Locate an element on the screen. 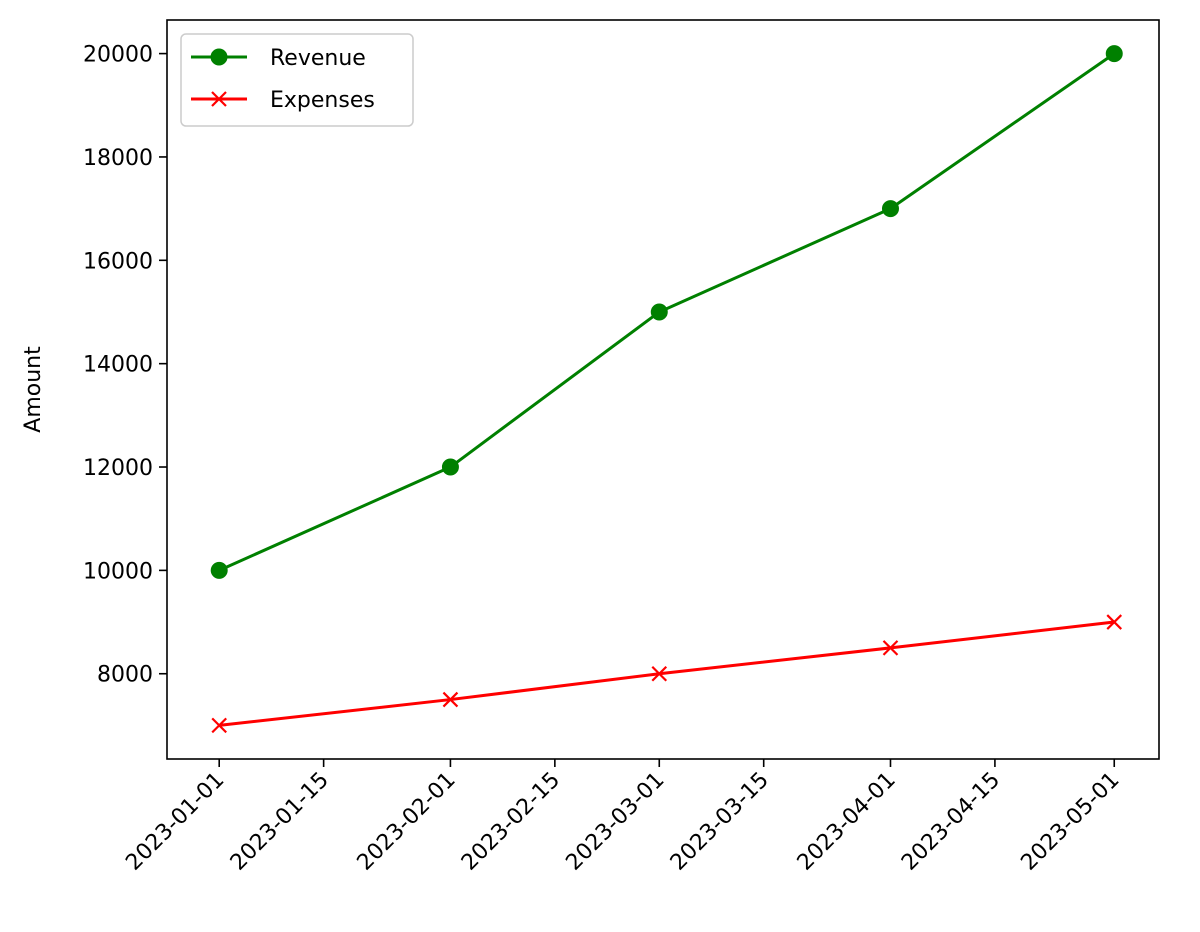  x-tick-label: 2023-03-15 is located at coordinates (720, 822).